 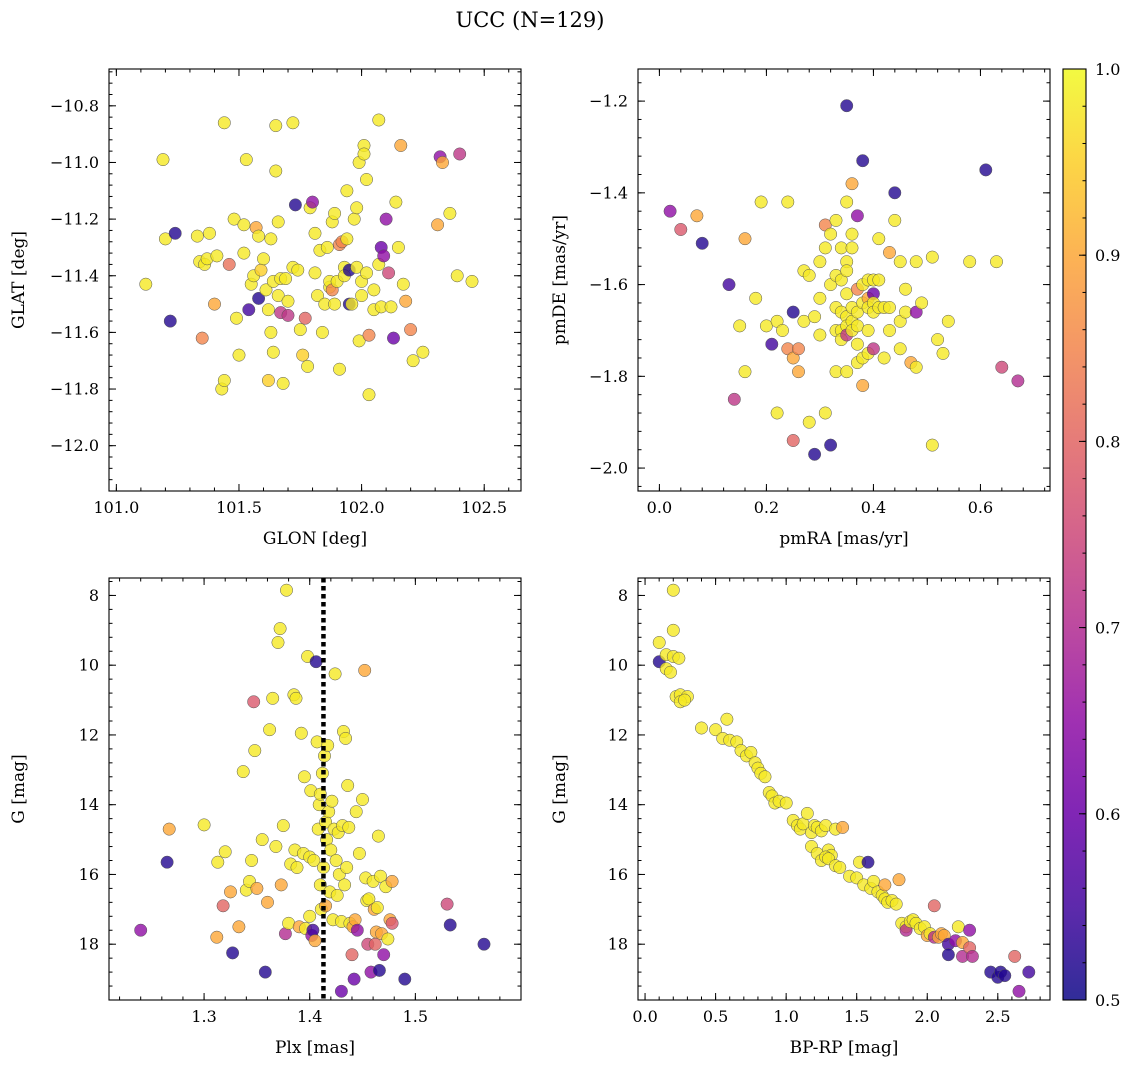 I want to click on x-tick-label: 1.4, so click(x=309, y=1016).